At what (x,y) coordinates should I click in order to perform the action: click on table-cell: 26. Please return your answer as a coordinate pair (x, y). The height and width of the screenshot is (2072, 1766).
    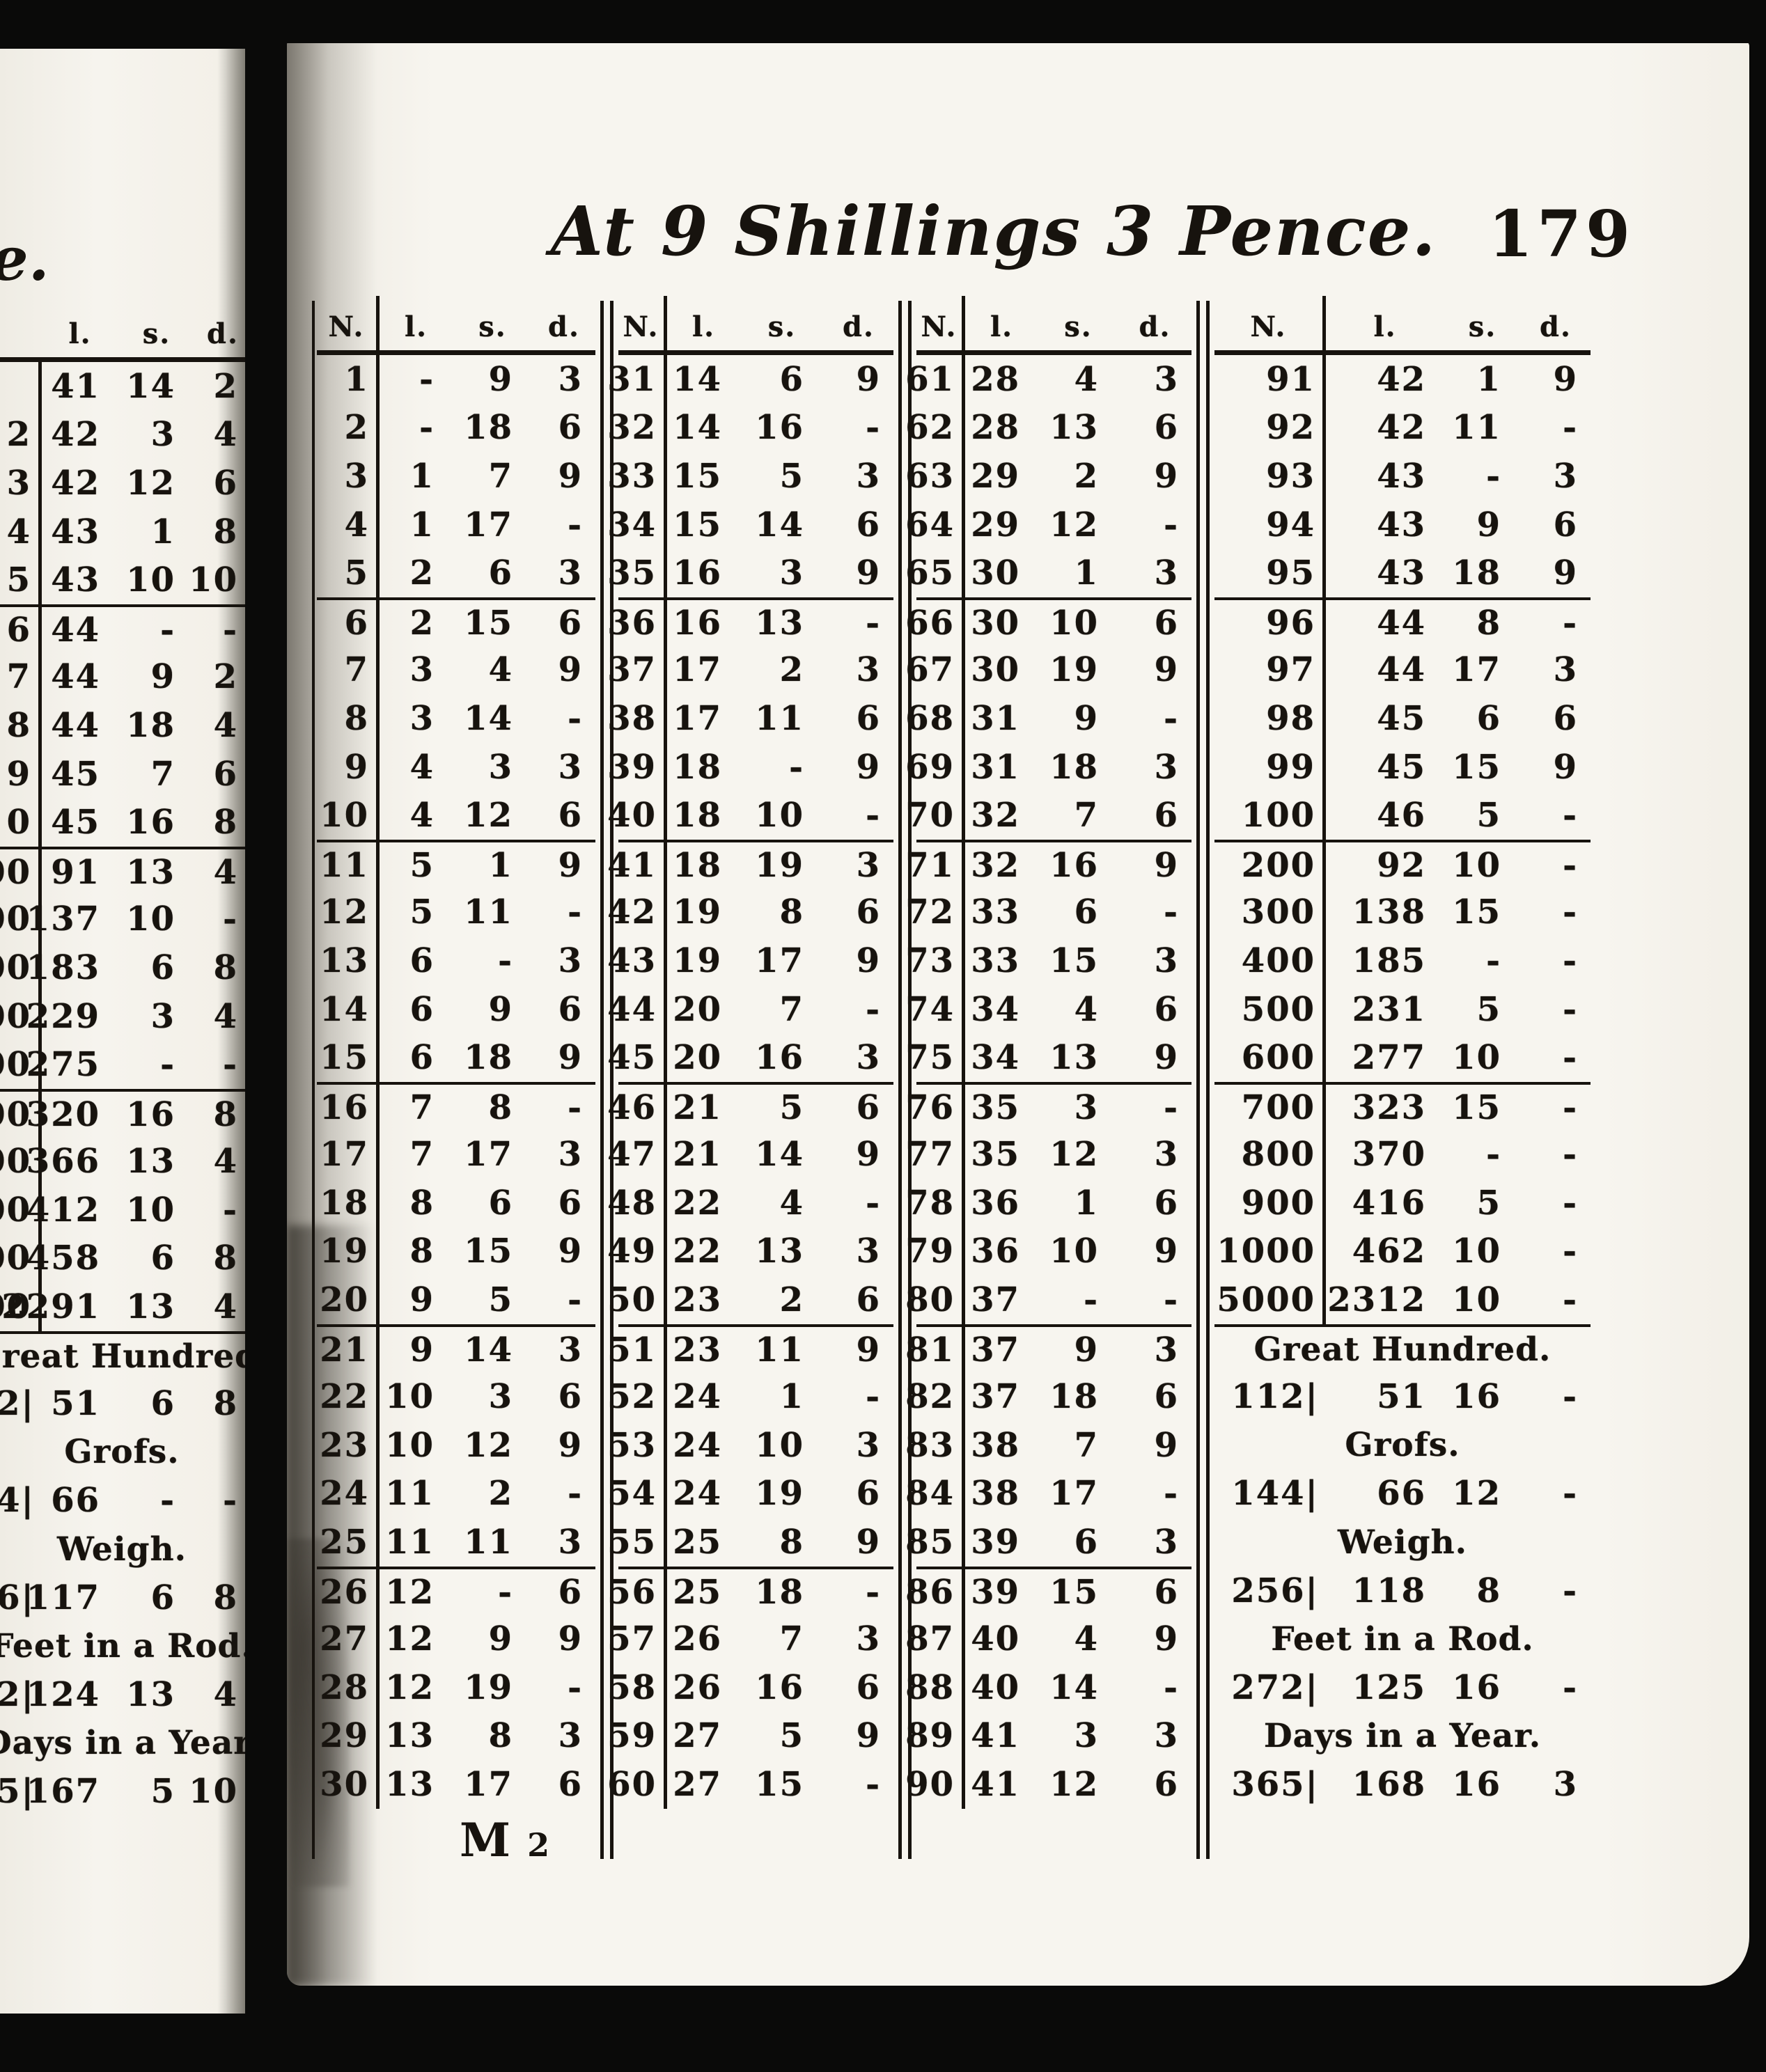
    Looking at the image, I should click on (697, 1639).